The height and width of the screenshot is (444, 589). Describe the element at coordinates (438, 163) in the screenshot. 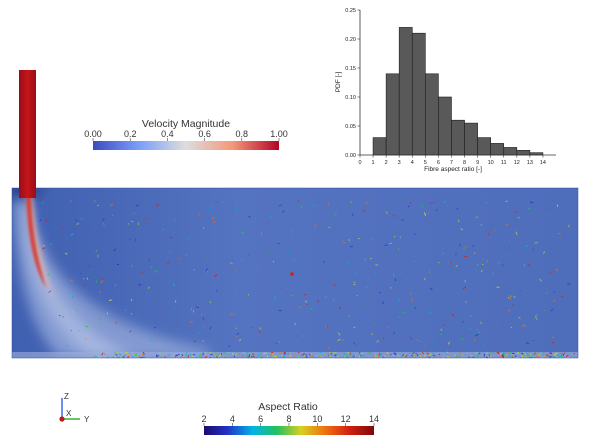

I see `histogram-xtick-label: 6` at that location.